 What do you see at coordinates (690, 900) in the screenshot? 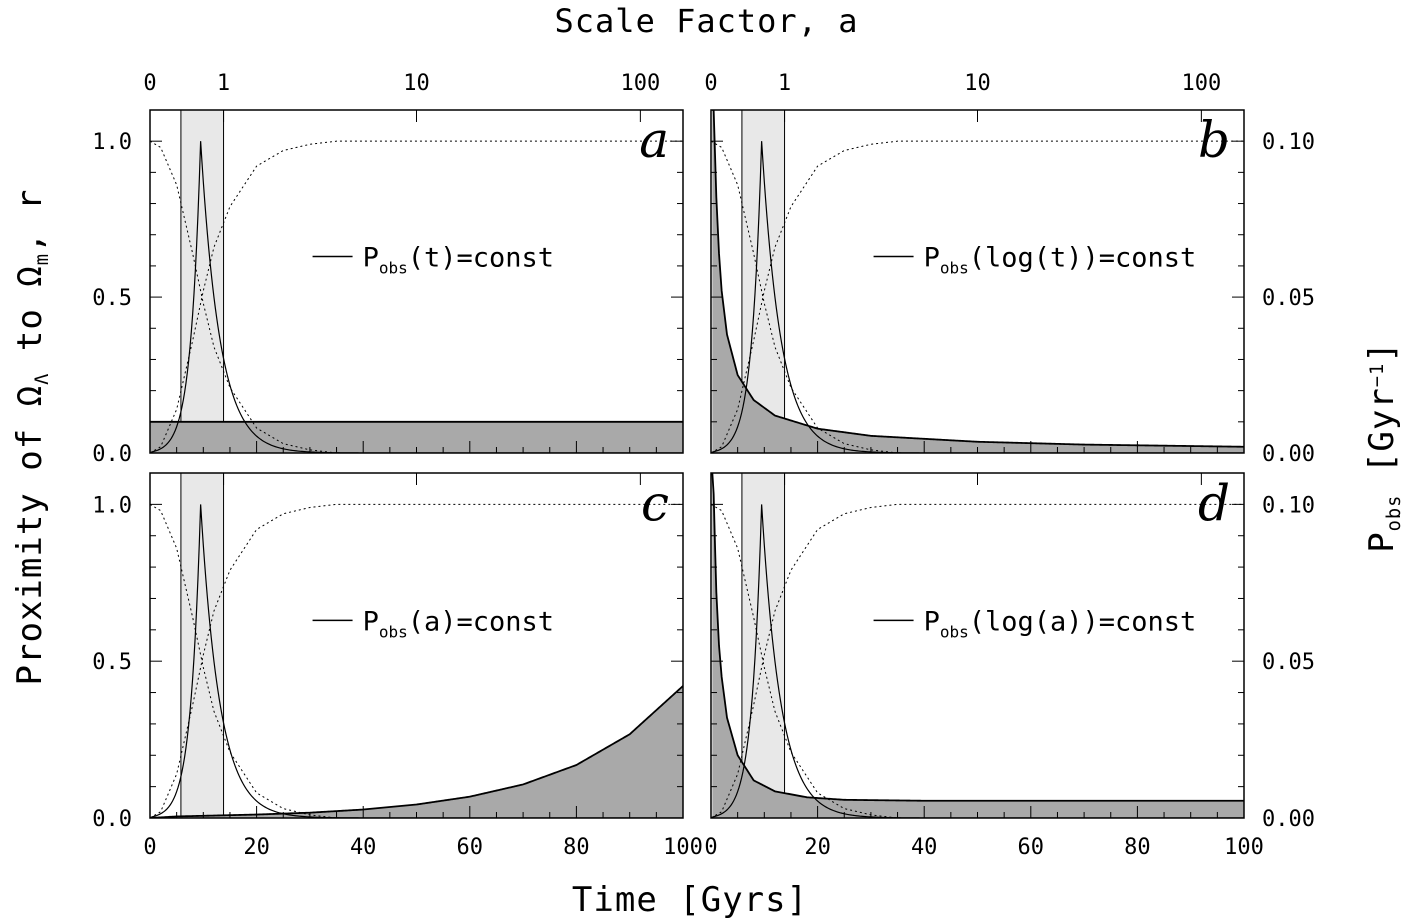
I see `bottom-axis-title: Time [Gyrs]` at bounding box center [690, 900].